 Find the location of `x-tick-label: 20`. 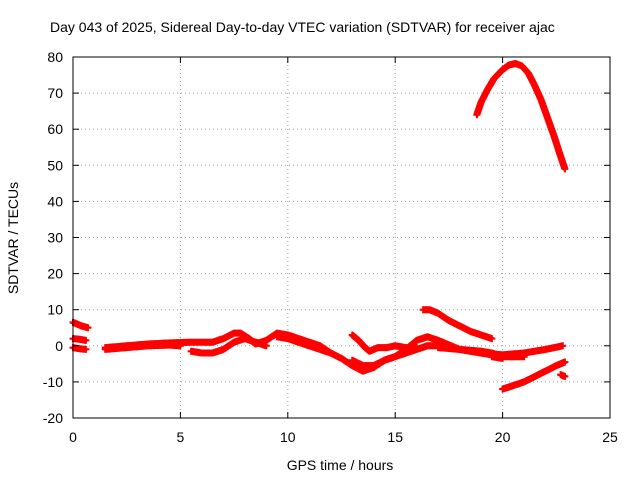

x-tick-label: 20 is located at coordinates (503, 437).